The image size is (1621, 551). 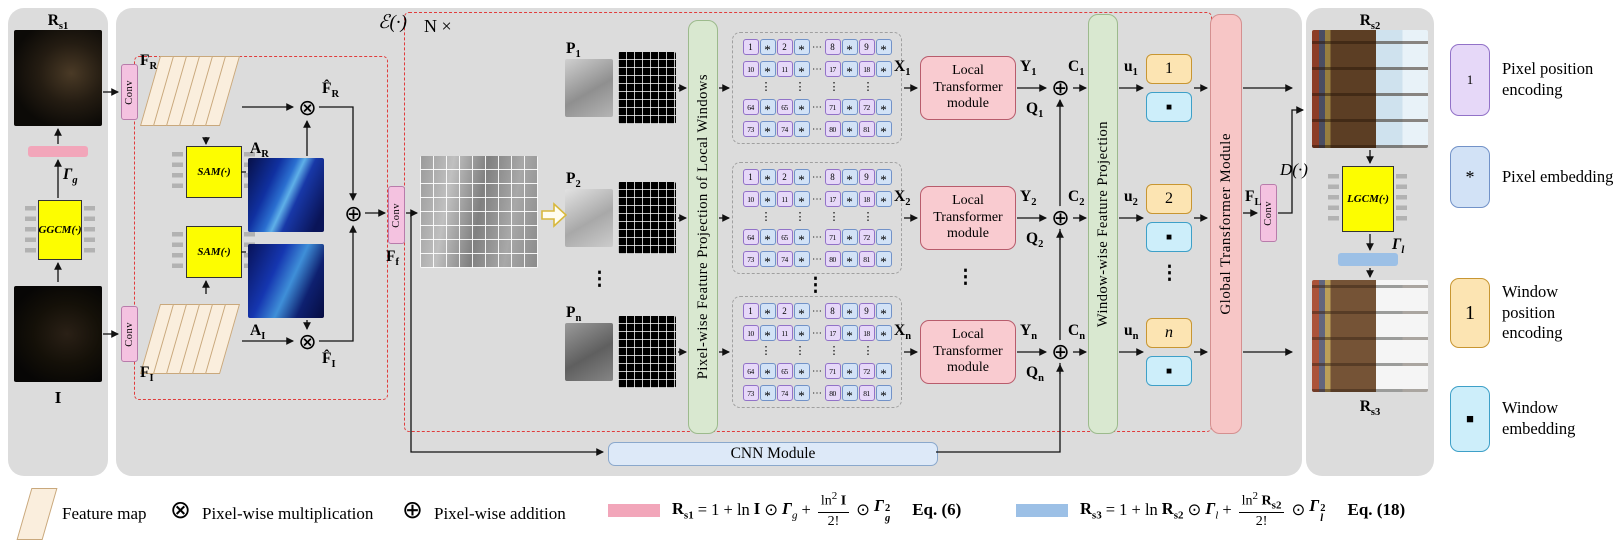 What do you see at coordinates (965, 277) in the screenshot?
I see `local-transformer-vdots: ⋮` at bounding box center [965, 277].